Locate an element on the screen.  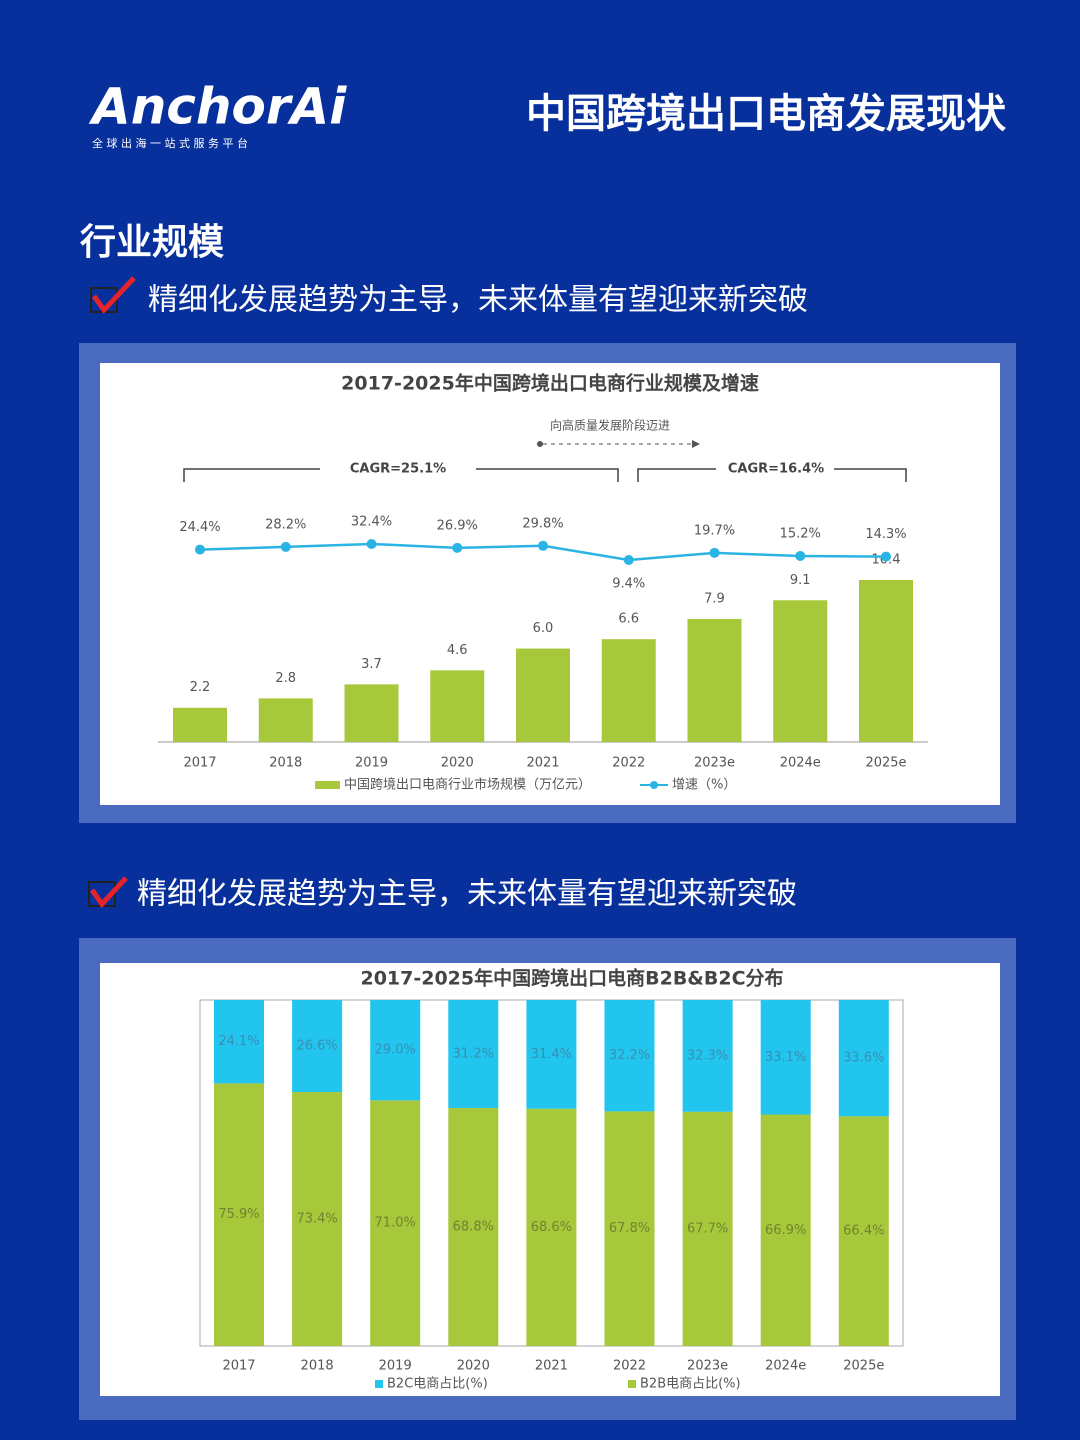
x-tick-label: 2021 is located at coordinates (551, 1366).